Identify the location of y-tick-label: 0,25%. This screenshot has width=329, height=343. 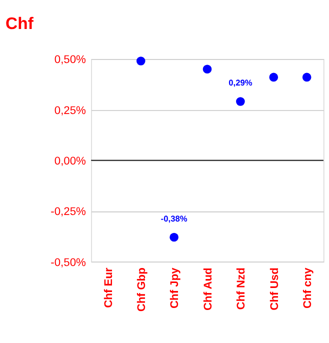
(70, 110).